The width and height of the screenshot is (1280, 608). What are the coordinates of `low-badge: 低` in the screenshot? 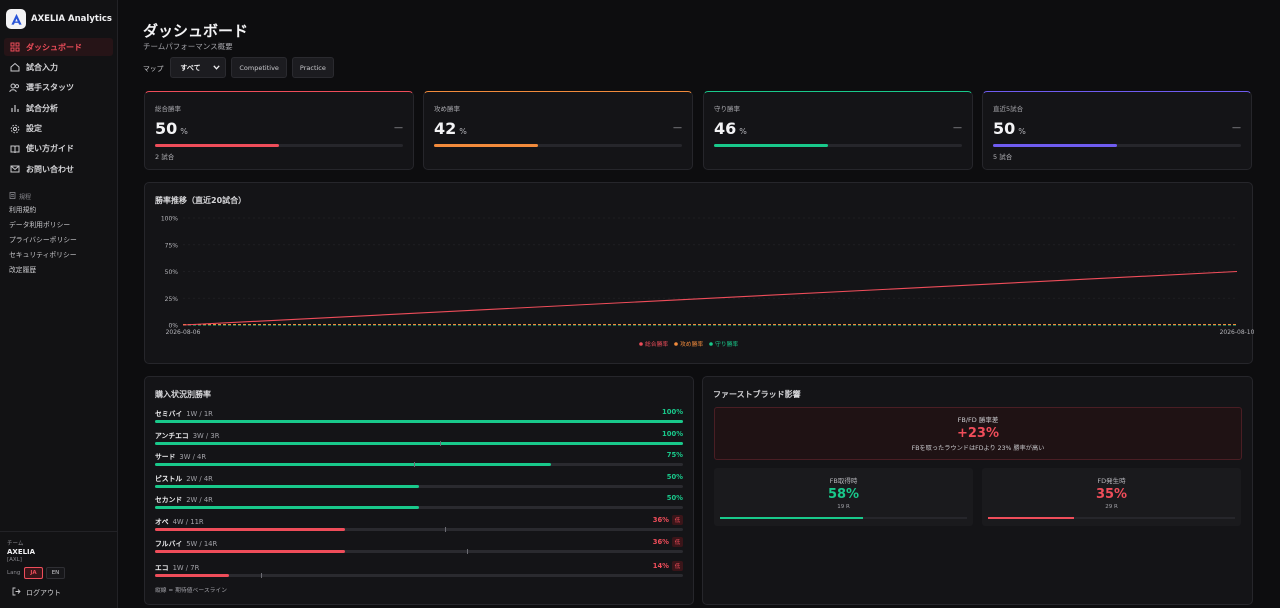 It's located at (677, 566).